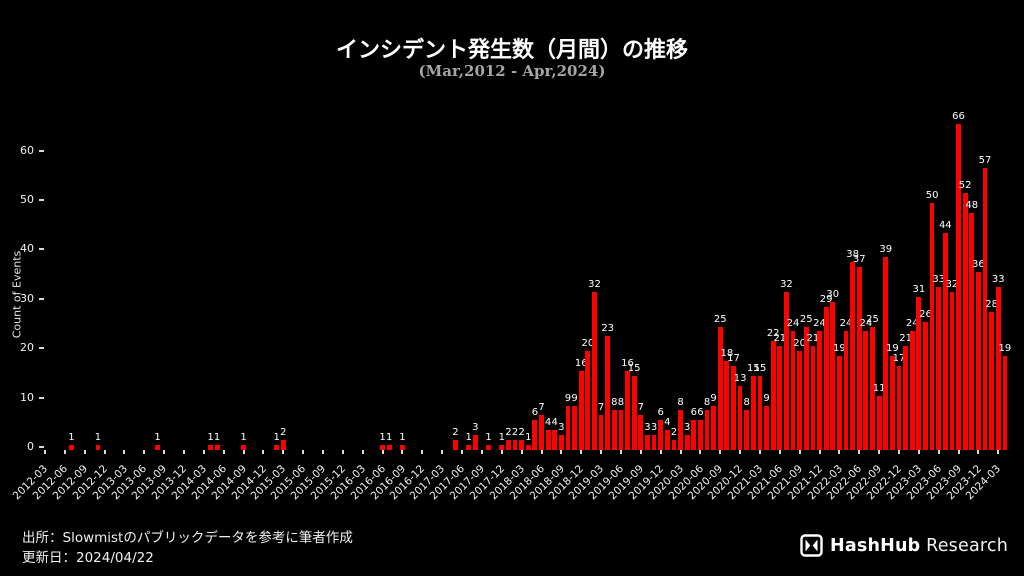  What do you see at coordinates (30, 446) in the screenshot?
I see `y-tick-label: 0` at bounding box center [30, 446].